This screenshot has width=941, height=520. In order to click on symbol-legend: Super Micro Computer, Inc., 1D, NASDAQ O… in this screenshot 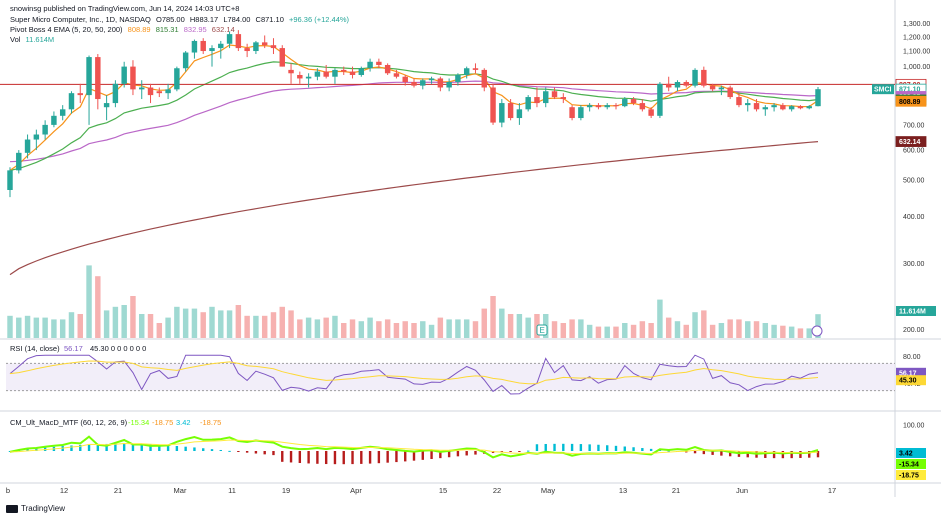, I will do `click(181, 20)`.